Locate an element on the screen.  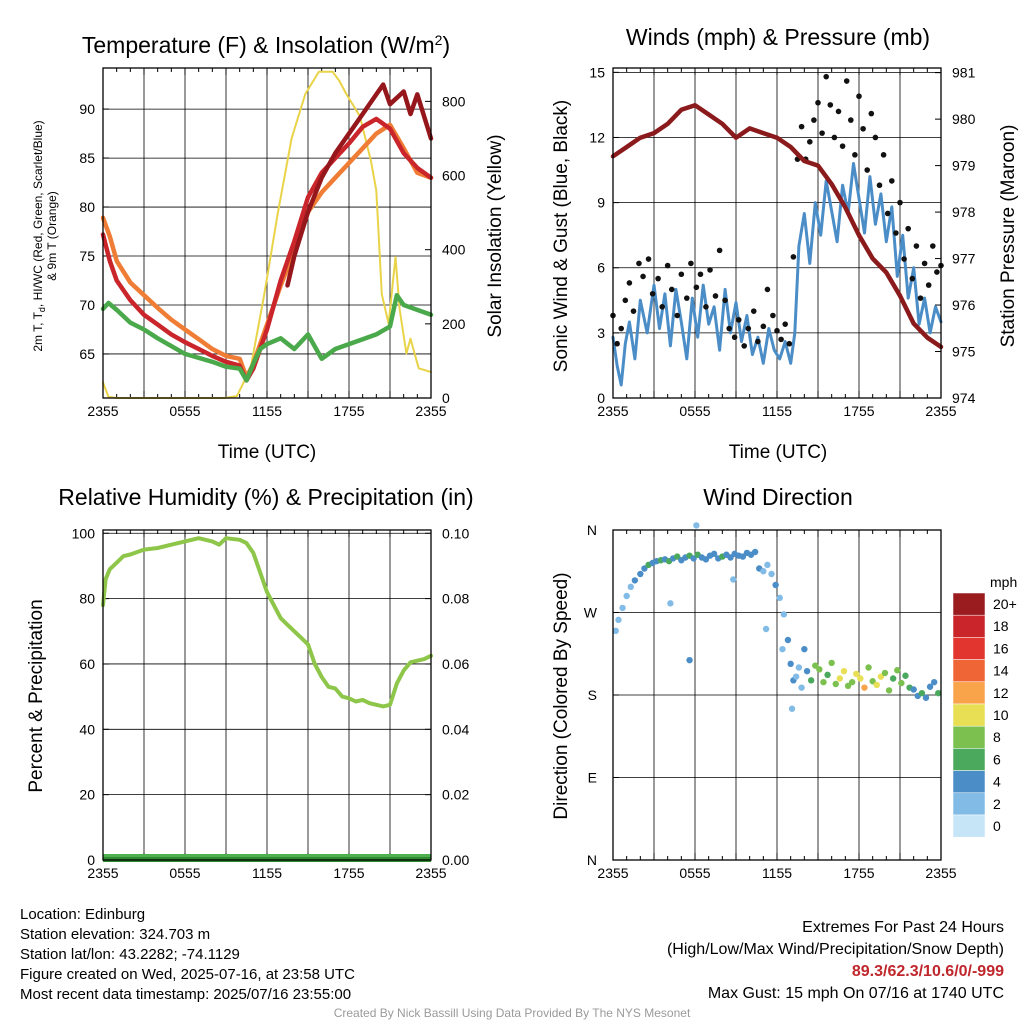
station-elevation: Station elevation: 324.703 m is located at coordinates (115, 934).